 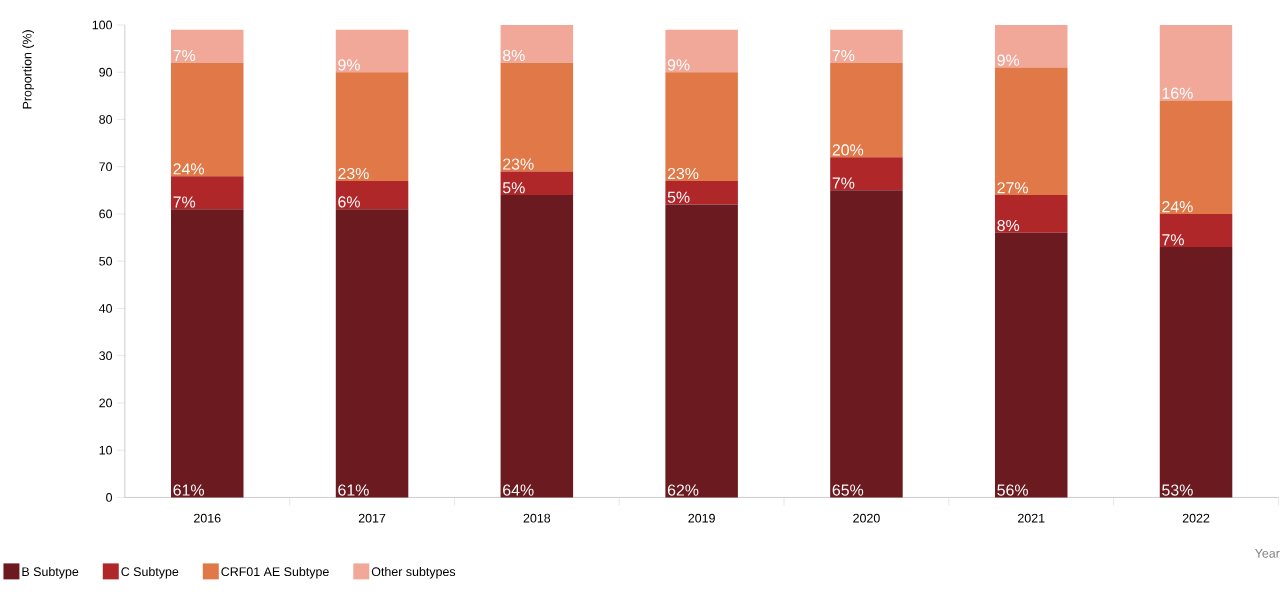 What do you see at coordinates (109, 497) in the screenshot?
I see `y-tick-label: 0` at bounding box center [109, 497].